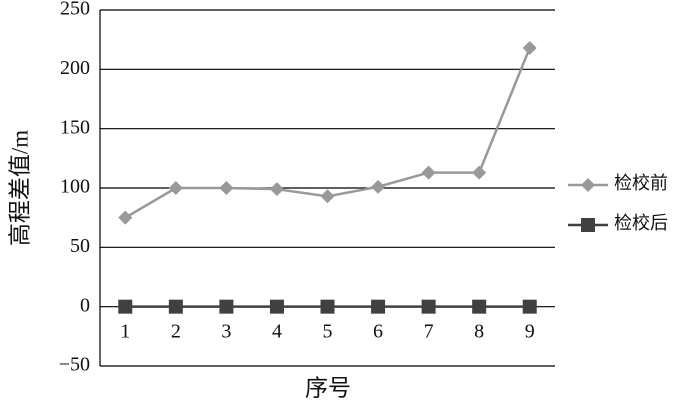  I want to click on y-tick-label: 100, so click(75, 187).